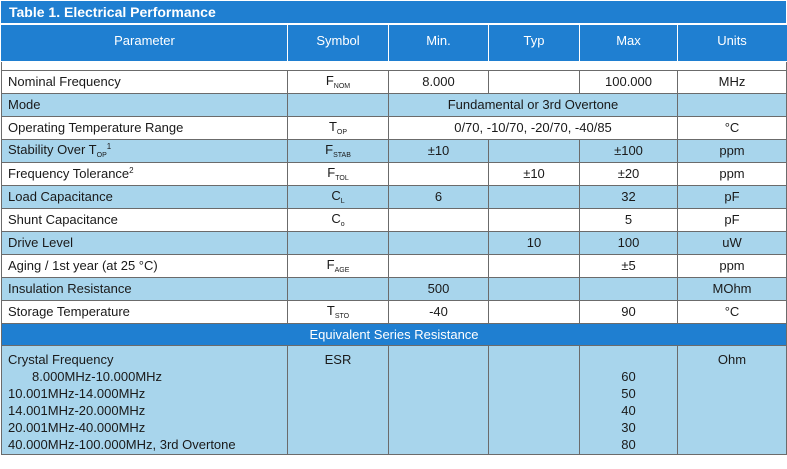 Image resolution: width=787 pixels, height=469 pixels. Describe the element at coordinates (144, 104) in the screenshot. I see `param-cell: Mode` at that location.